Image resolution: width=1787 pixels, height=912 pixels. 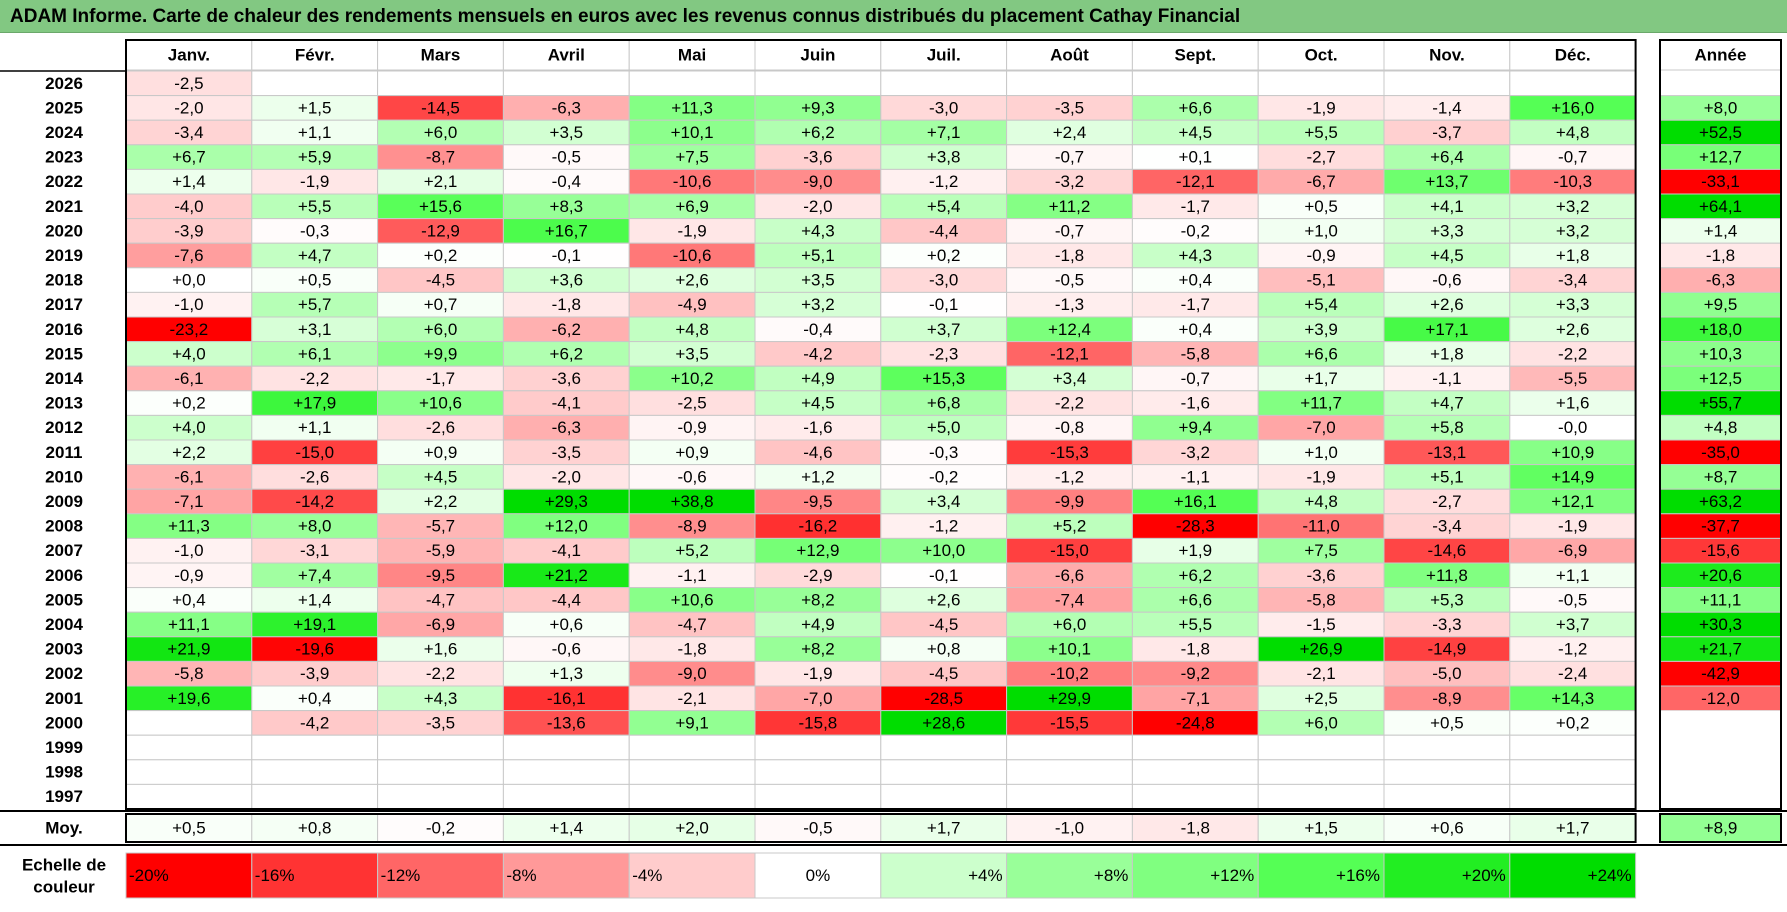 I want to click on heat-cell-label: +3,5, so click(x=692, y=353).